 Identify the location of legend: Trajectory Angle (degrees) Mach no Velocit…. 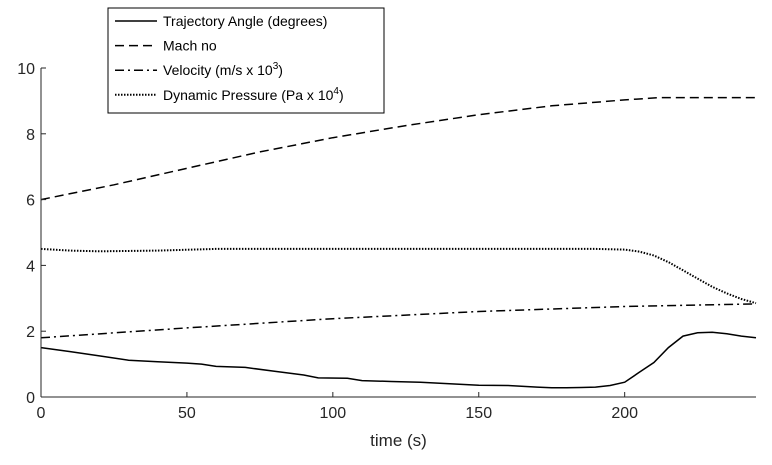
(246, 60).